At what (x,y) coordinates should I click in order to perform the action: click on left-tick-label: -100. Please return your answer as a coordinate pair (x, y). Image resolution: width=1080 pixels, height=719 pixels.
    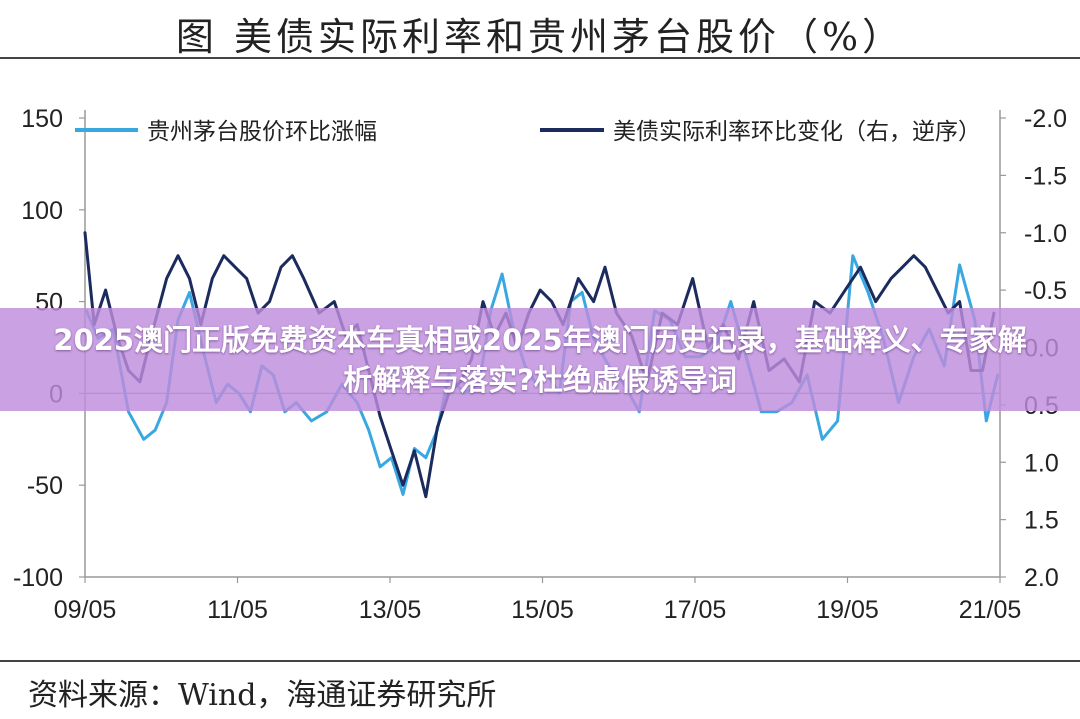
    Looking at the image, I should click on (38, 578).